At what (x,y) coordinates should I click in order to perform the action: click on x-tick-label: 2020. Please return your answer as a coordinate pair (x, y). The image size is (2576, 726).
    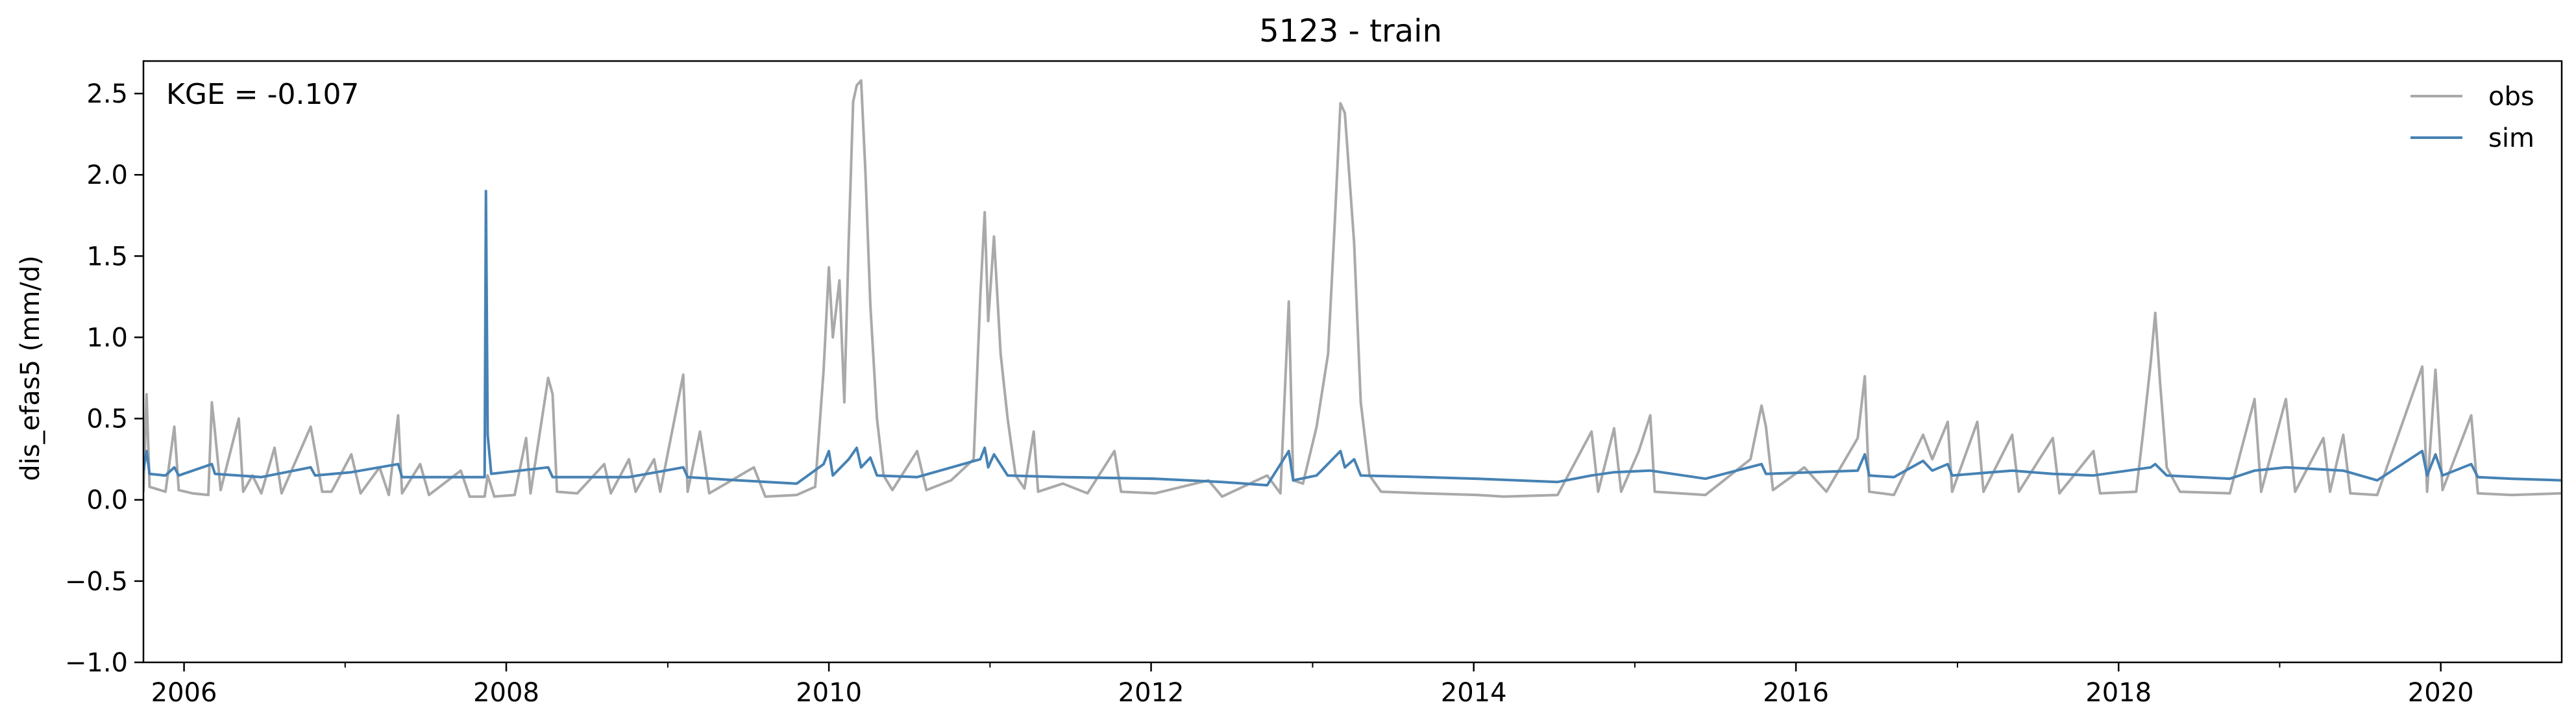
    Looking at the image, I should click on (2441, 693).